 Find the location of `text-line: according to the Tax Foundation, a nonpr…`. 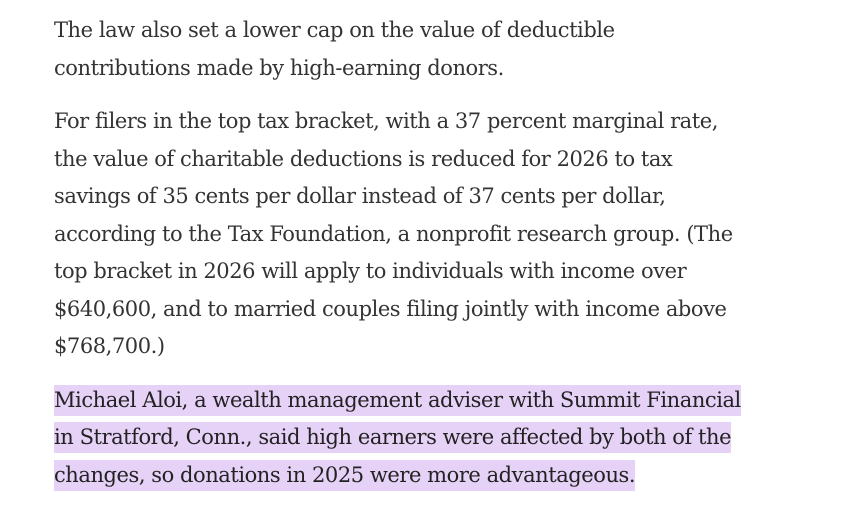

text-line: according to the Tax Foundation, a nonpr… is located at coordinates (393, 233).